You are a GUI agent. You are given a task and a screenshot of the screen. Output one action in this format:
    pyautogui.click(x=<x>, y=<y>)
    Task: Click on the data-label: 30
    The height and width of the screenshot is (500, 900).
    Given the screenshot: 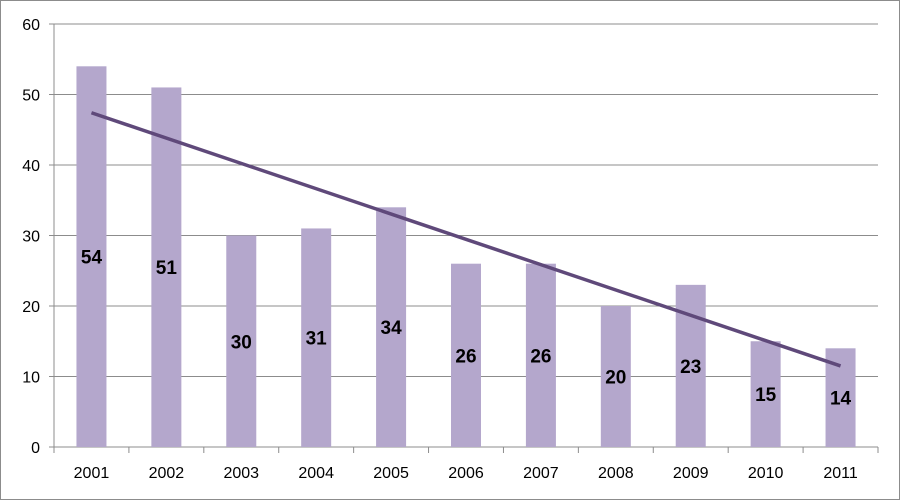 What is the action you would take?
    pyautogui.click(x=241, y=342)
    